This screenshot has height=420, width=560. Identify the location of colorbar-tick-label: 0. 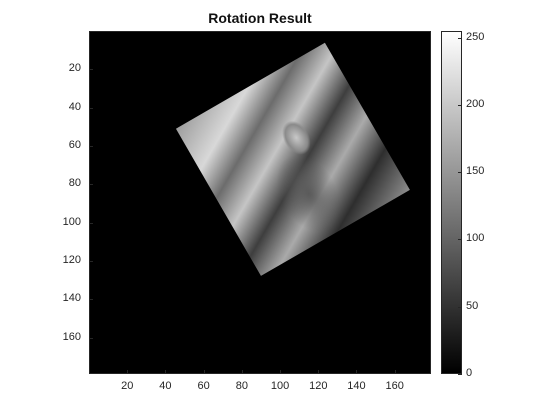
(469, 373).